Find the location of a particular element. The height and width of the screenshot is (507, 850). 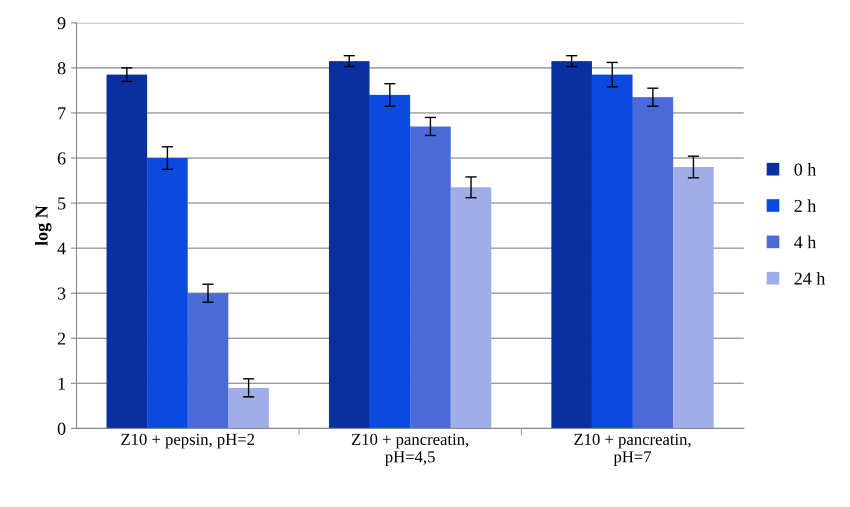

y-axis-title: log N is located at coordinates (43, 226).